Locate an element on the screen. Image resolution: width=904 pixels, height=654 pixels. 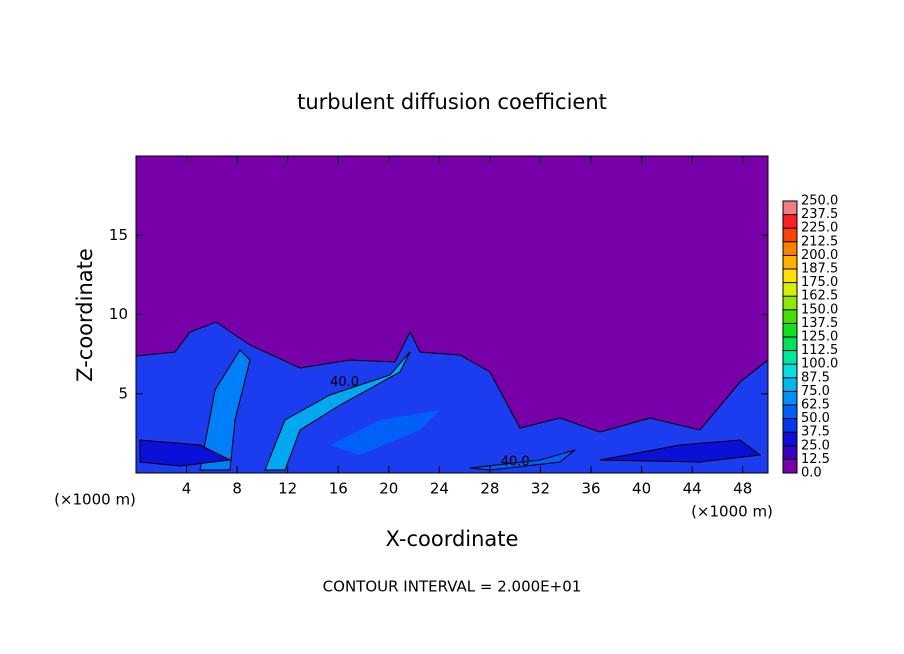
colorbar-label: 187.5 is located at coordinates (819, 269).